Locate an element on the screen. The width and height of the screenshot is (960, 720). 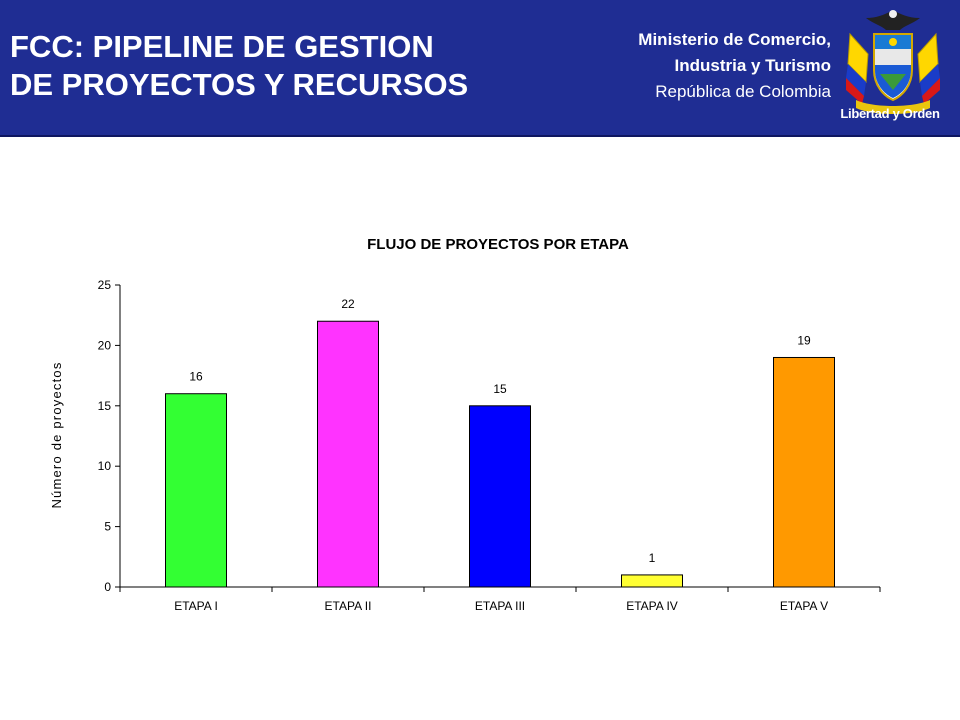
y-axis-label: Número de proyectos is located at coordinates (56, 434).